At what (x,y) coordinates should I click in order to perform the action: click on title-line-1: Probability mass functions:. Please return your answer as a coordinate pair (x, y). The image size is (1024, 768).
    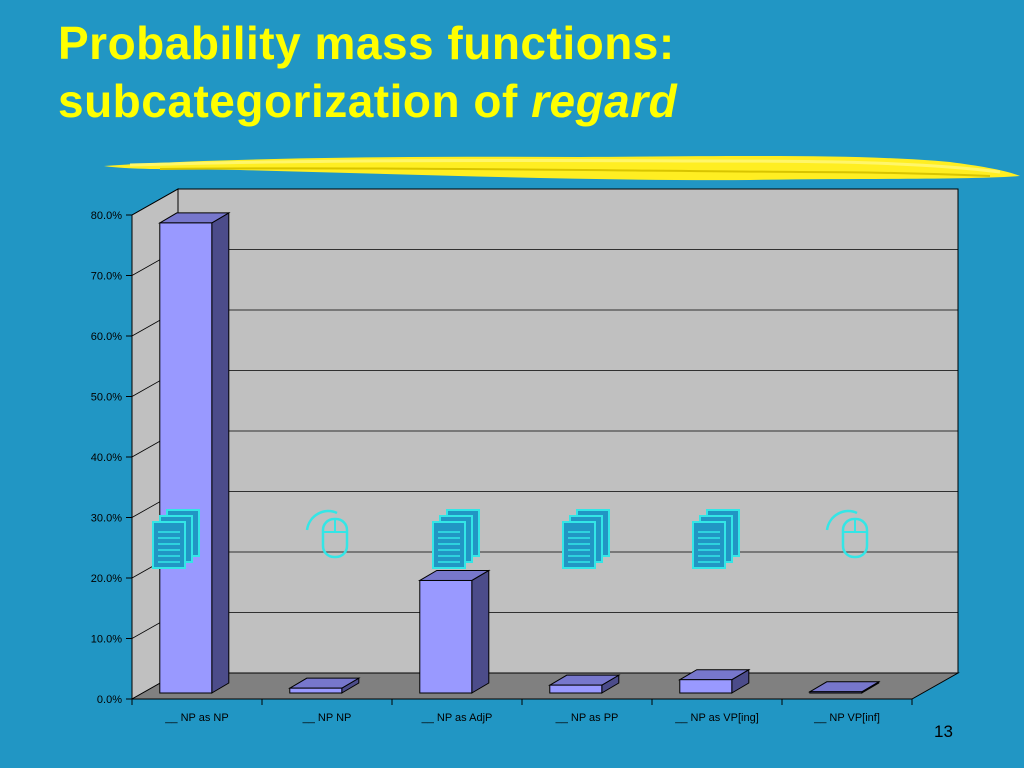
    Looking at the image, I should click on (366, 43).